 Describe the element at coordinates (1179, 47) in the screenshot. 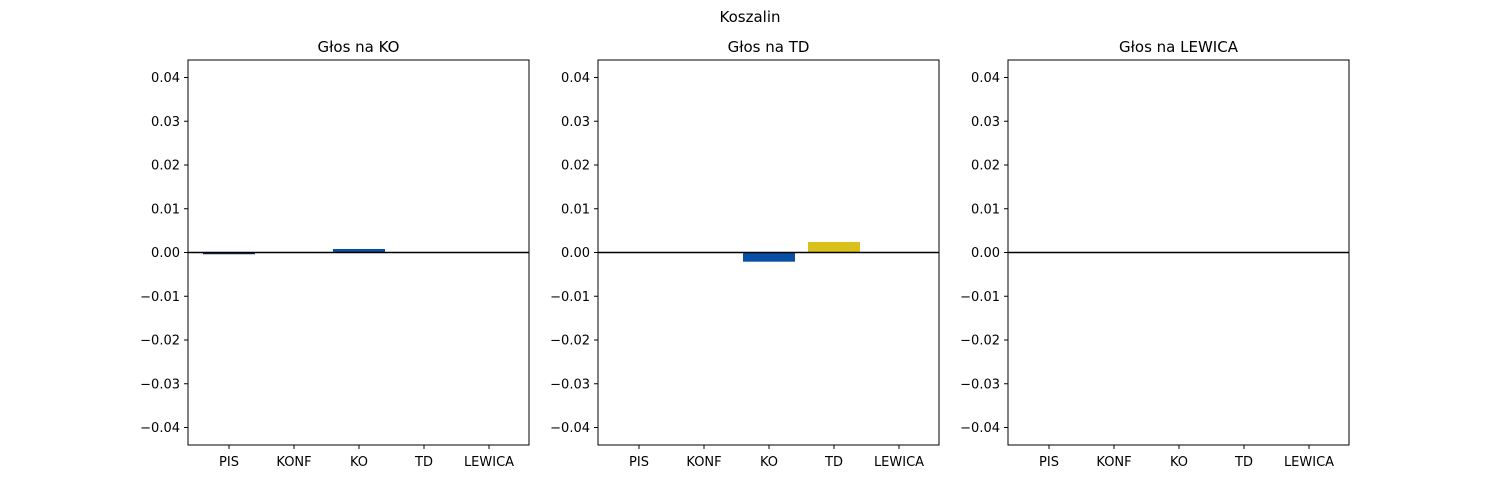

I see `panel-title: Głos na LEWICA` at that location.